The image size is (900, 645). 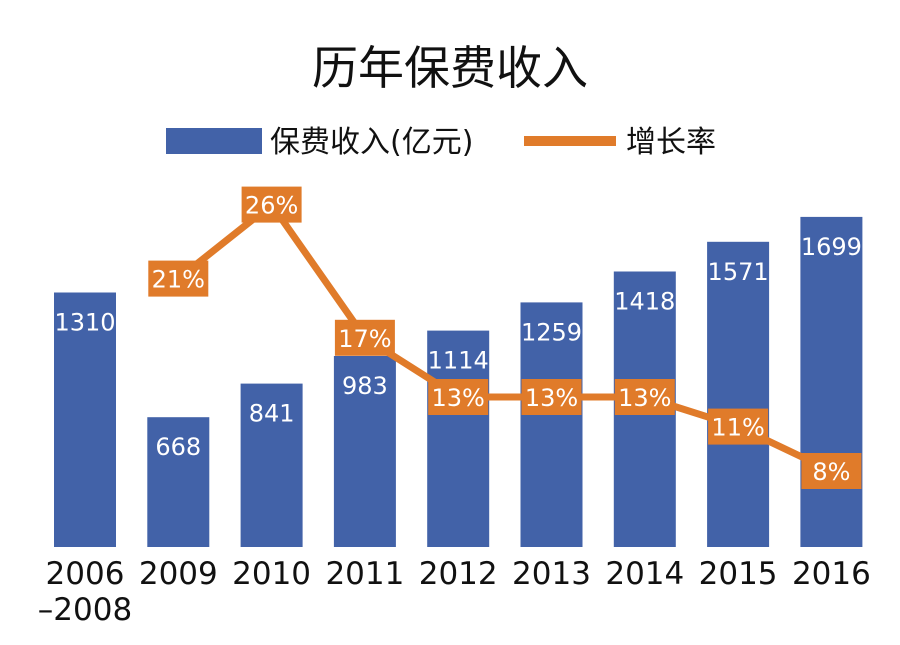 I want to click on bar-value-label-8: 1699, so click(x=831, y=247).